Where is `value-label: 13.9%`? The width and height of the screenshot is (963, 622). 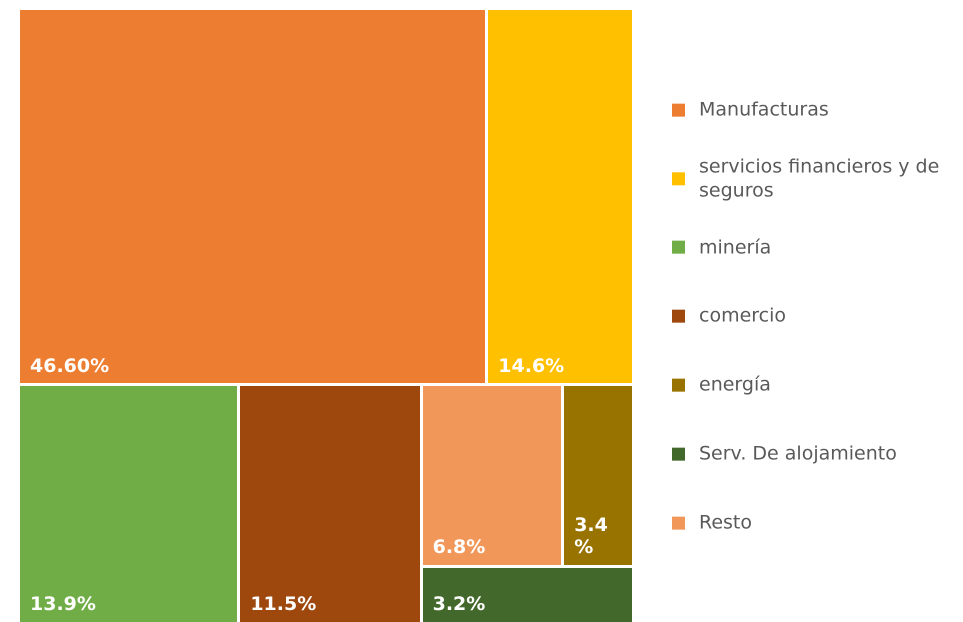 value-label: 13.9% is located at coordinates (63, 604).